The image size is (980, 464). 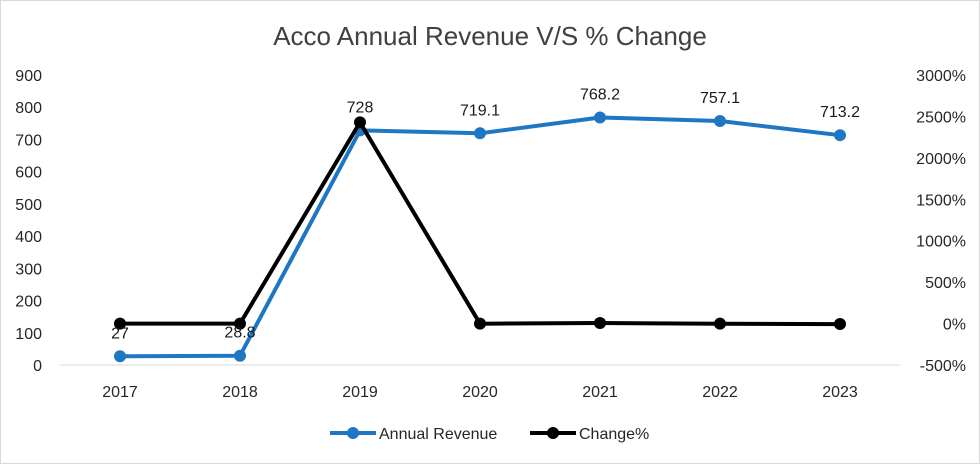 I want to click on data-label: 27, so click(x=120, y=333).